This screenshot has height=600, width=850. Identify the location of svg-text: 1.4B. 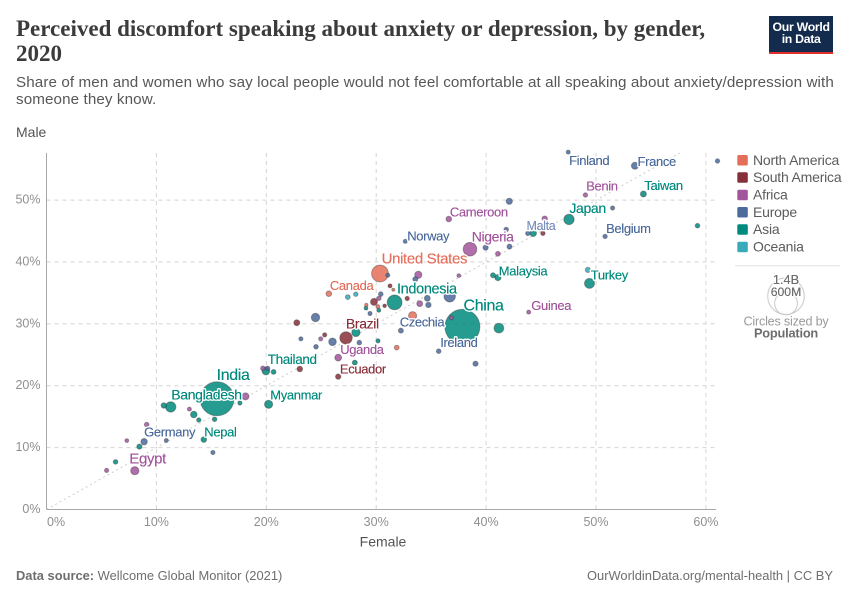
(786, 279).